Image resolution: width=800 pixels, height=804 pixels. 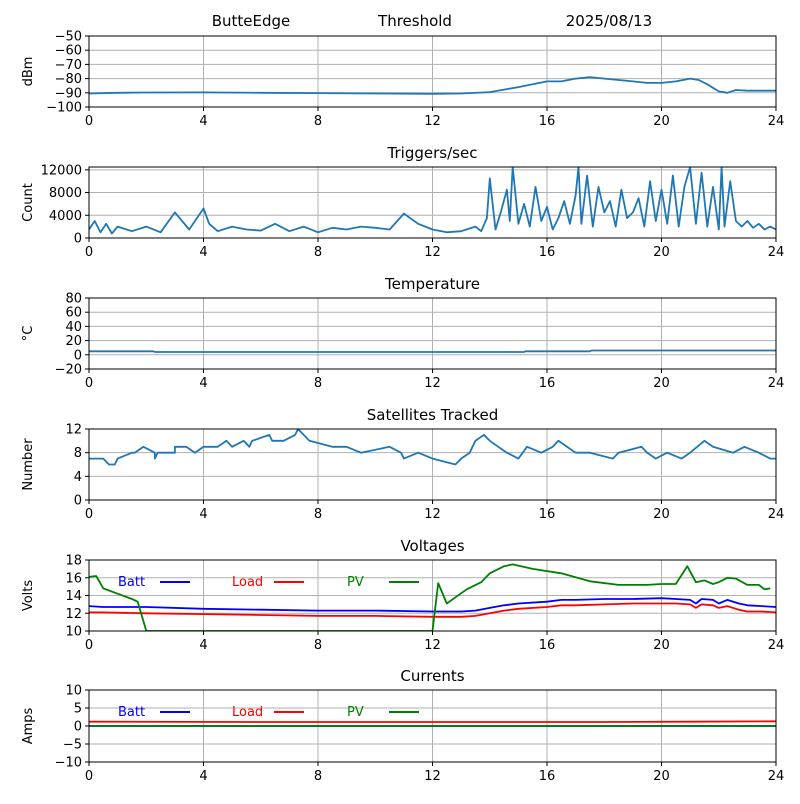 I want to click on y-tick-label: −100, so click(x=64, y=108).